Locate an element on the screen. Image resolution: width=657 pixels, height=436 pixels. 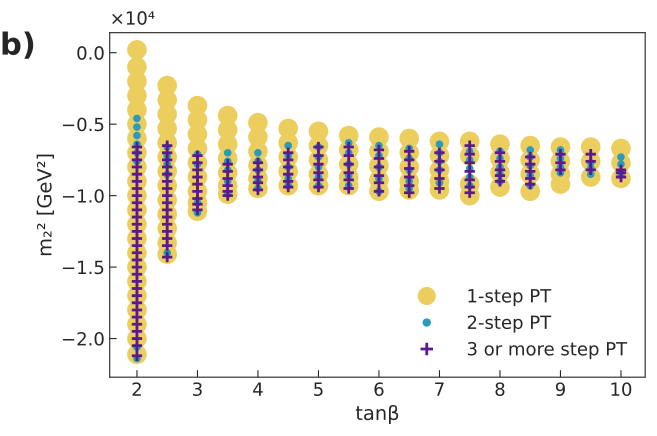
y-tick-label: −1.0 is located at coordinates (83, 196).